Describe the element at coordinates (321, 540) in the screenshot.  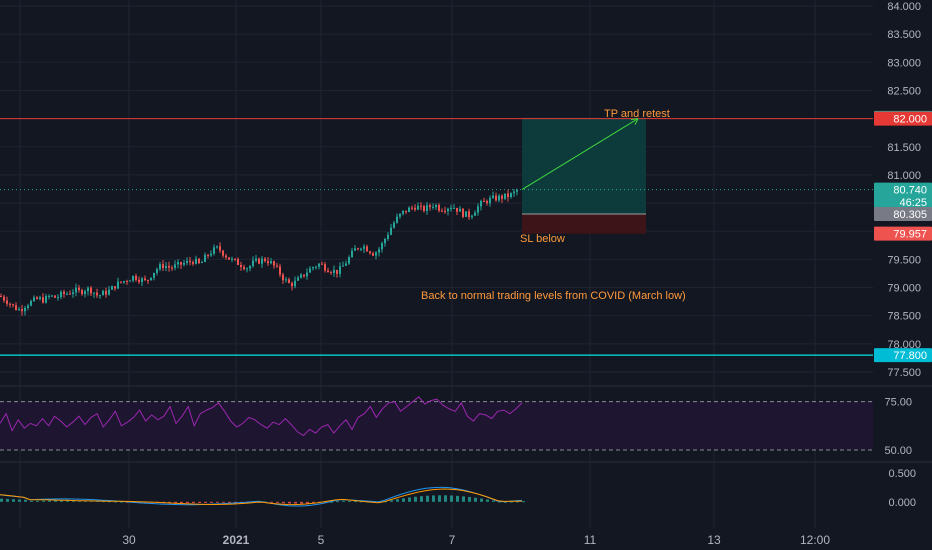
I see `time-tick-label: 5` at that location.